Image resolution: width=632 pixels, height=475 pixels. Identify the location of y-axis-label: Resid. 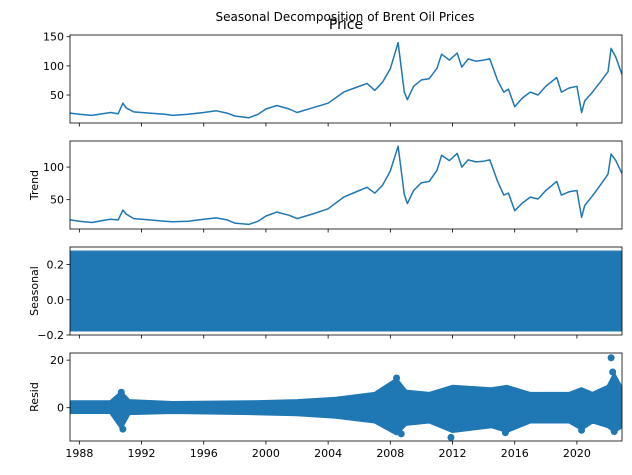
(34, 397).